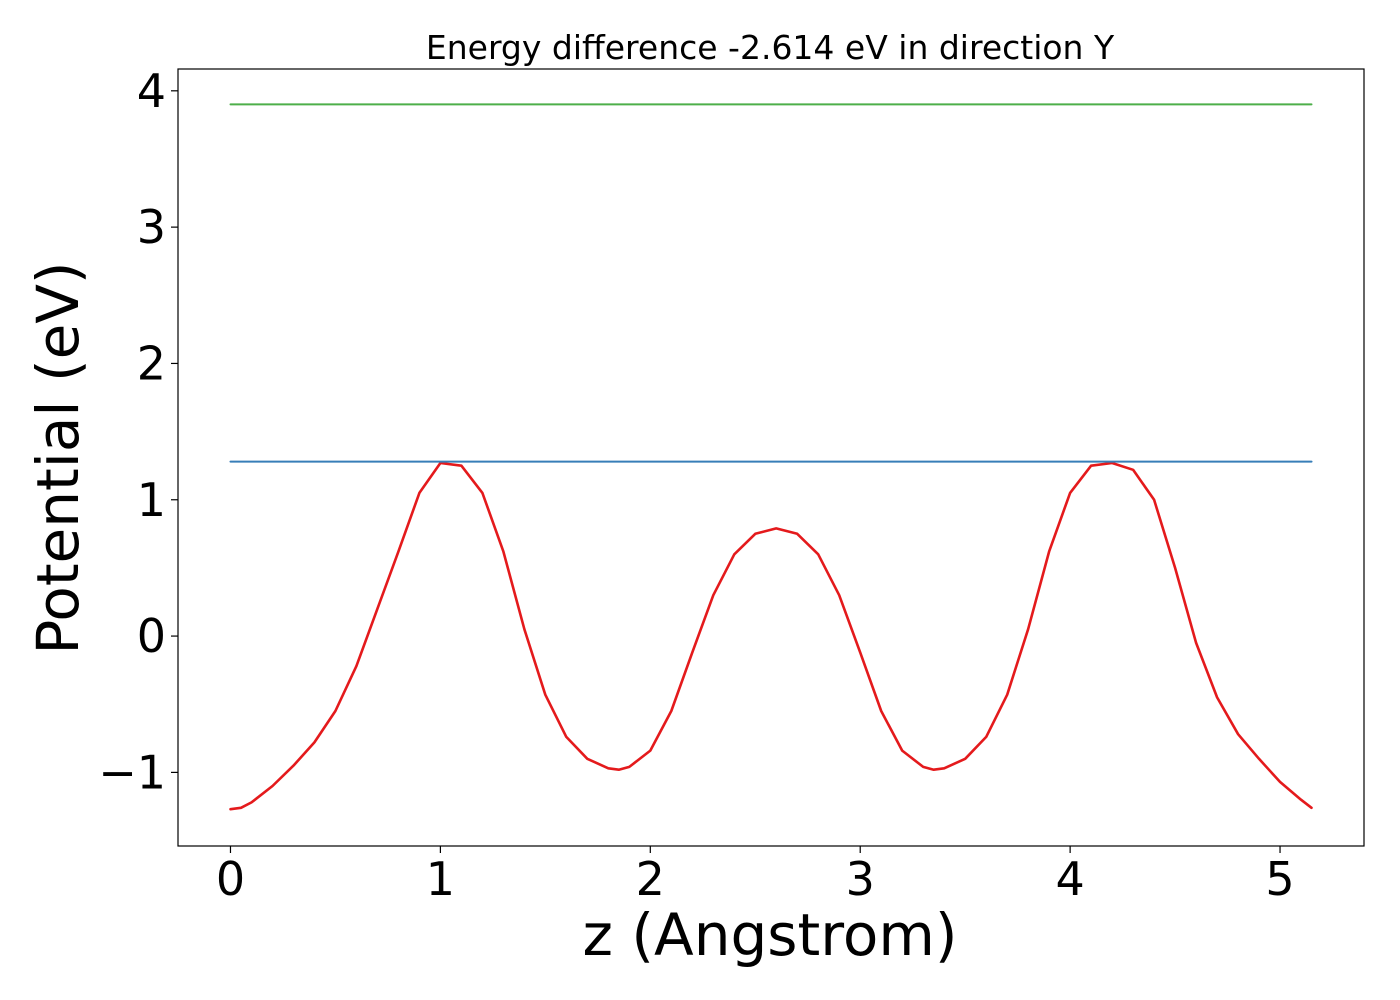 Image resolution: width=1400 pixels, height=1000 pixels. Describe the element at coordinates (755, 876) in the screenshot. I see `x-axis: 0 1 2 3 4 5` at that location.